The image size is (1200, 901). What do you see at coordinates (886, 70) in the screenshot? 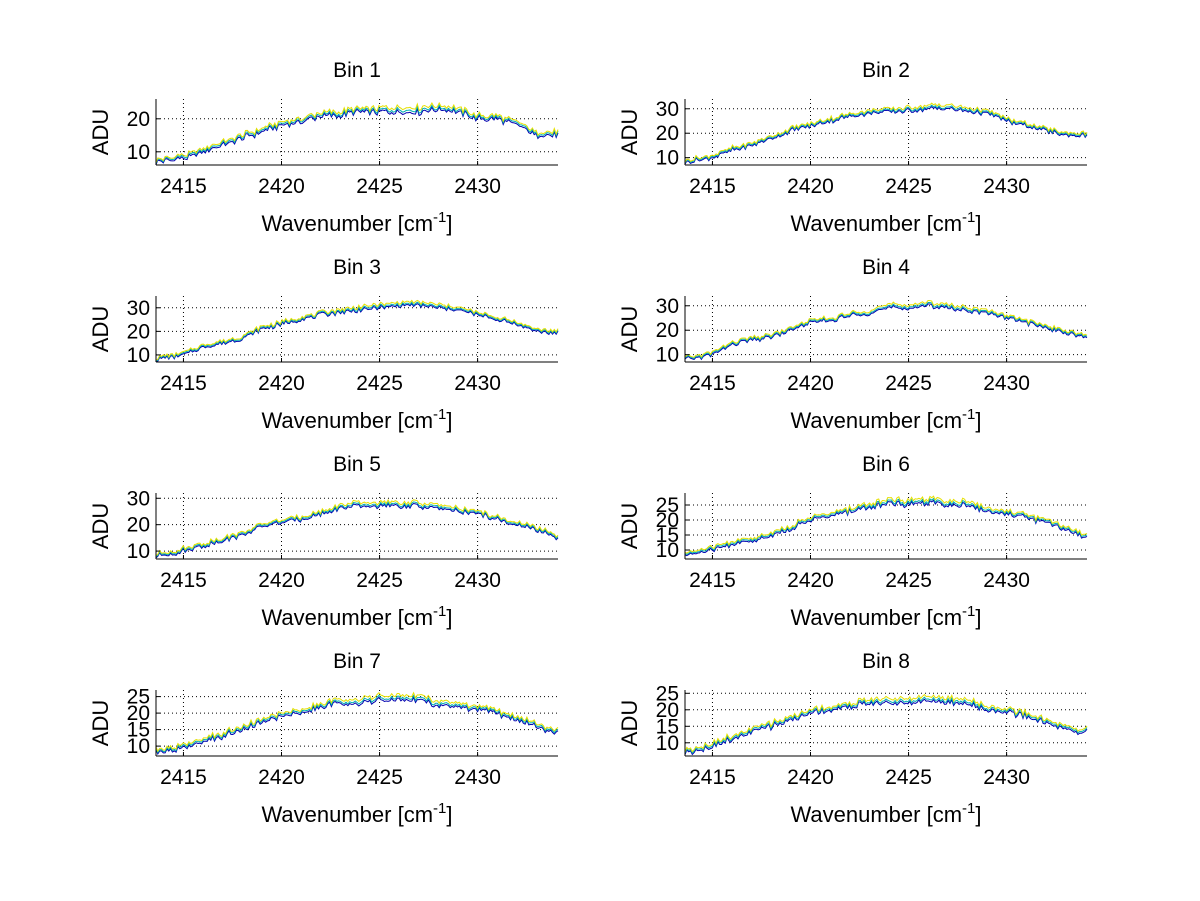
I see `subplot-title: Bin 2` at bounding box center [886, 70].